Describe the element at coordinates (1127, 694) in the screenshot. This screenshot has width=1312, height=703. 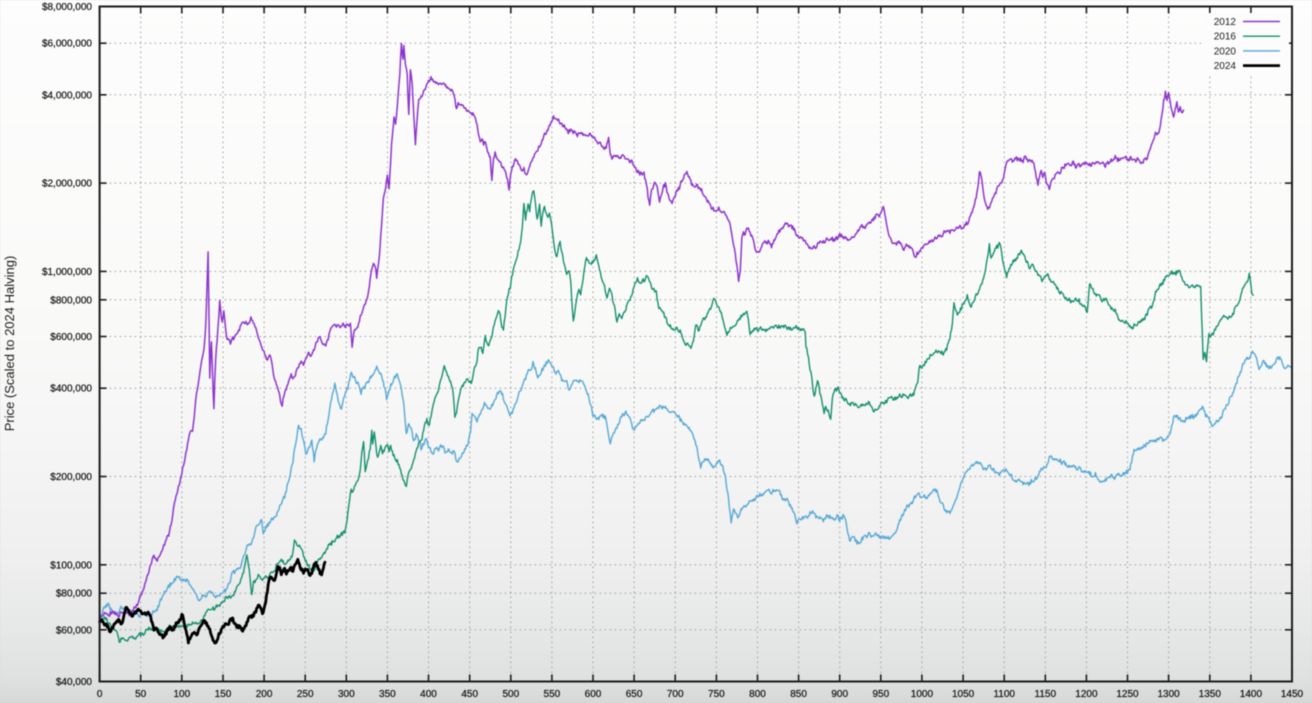
I see `svg-text: 1250` at that location.